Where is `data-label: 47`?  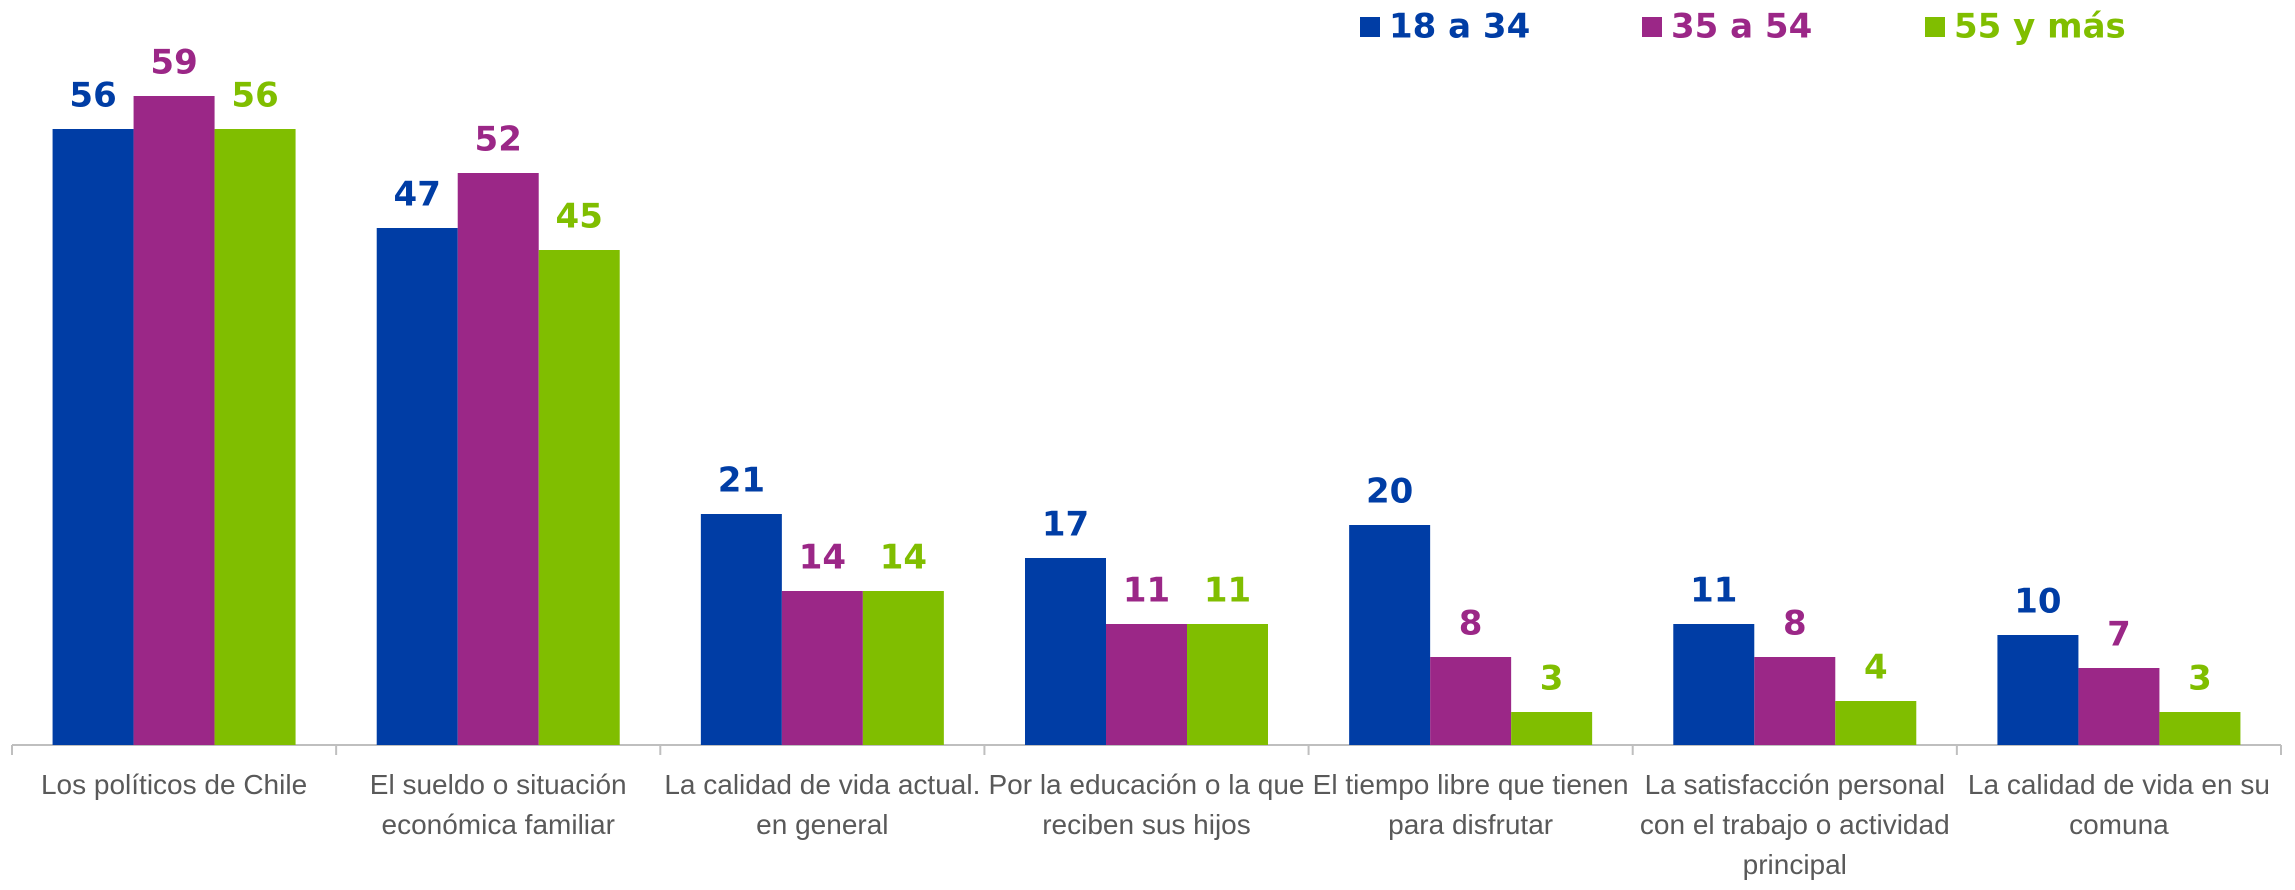 data-label: 47 is located at coordinates (417, 195).